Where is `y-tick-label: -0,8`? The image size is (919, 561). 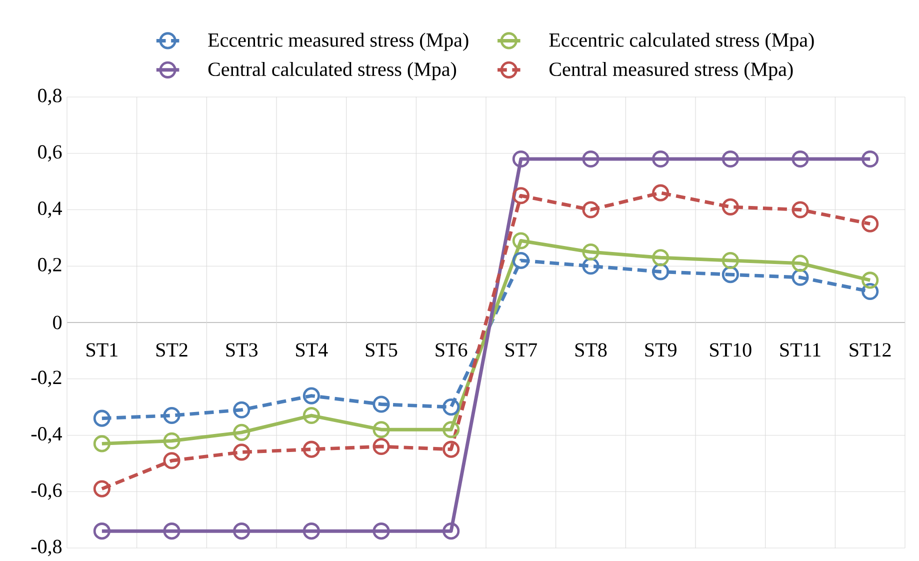 y-tick-label: -0,8 is located at coordinates (46, 548).